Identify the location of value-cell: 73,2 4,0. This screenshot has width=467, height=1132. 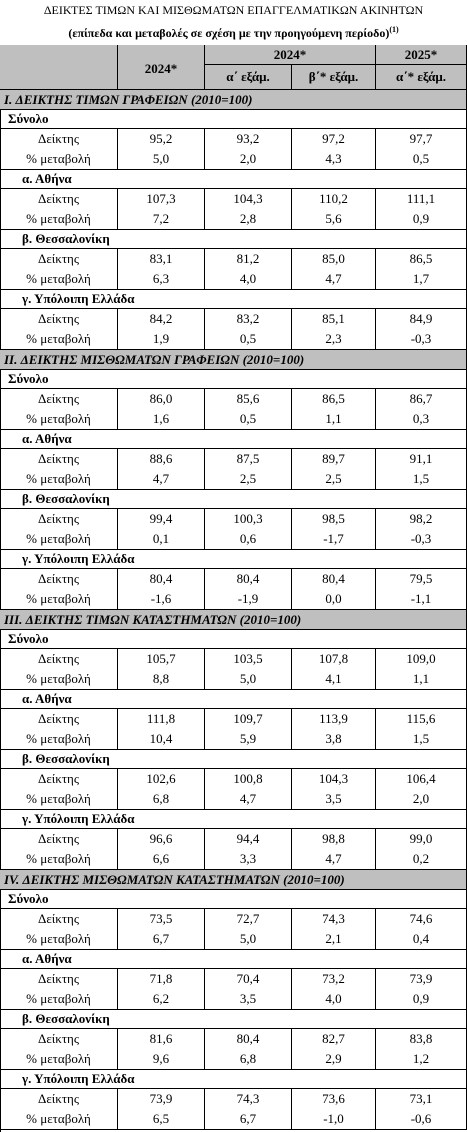
(334, 989).